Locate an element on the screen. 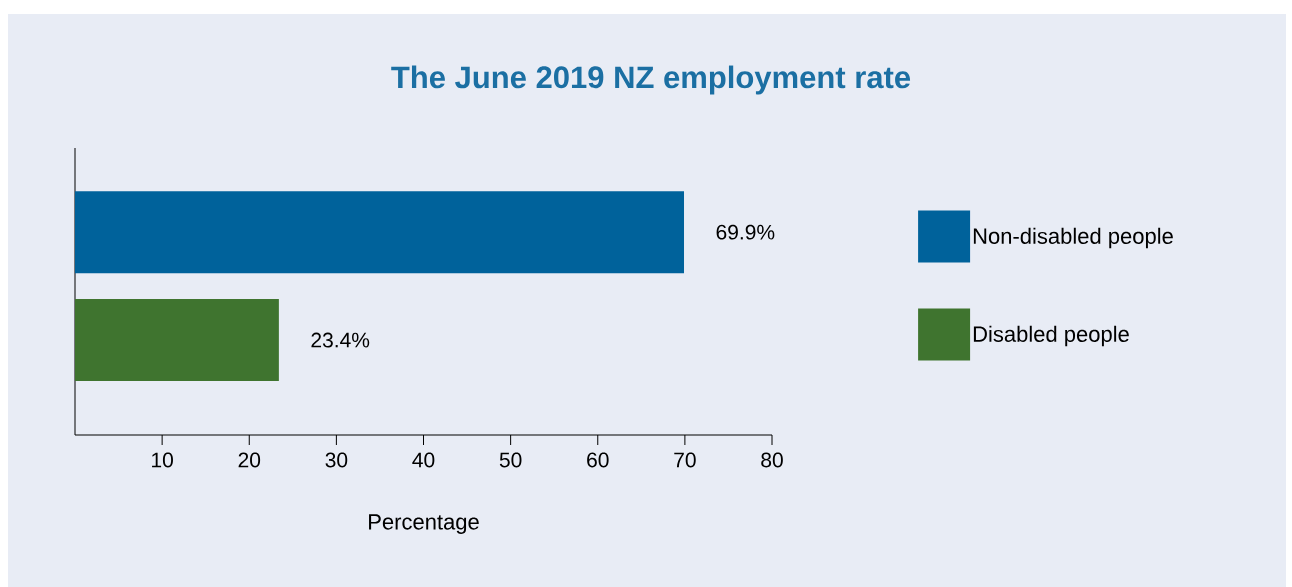  x-tick-label: 40 is located at coordinates (423, 460).